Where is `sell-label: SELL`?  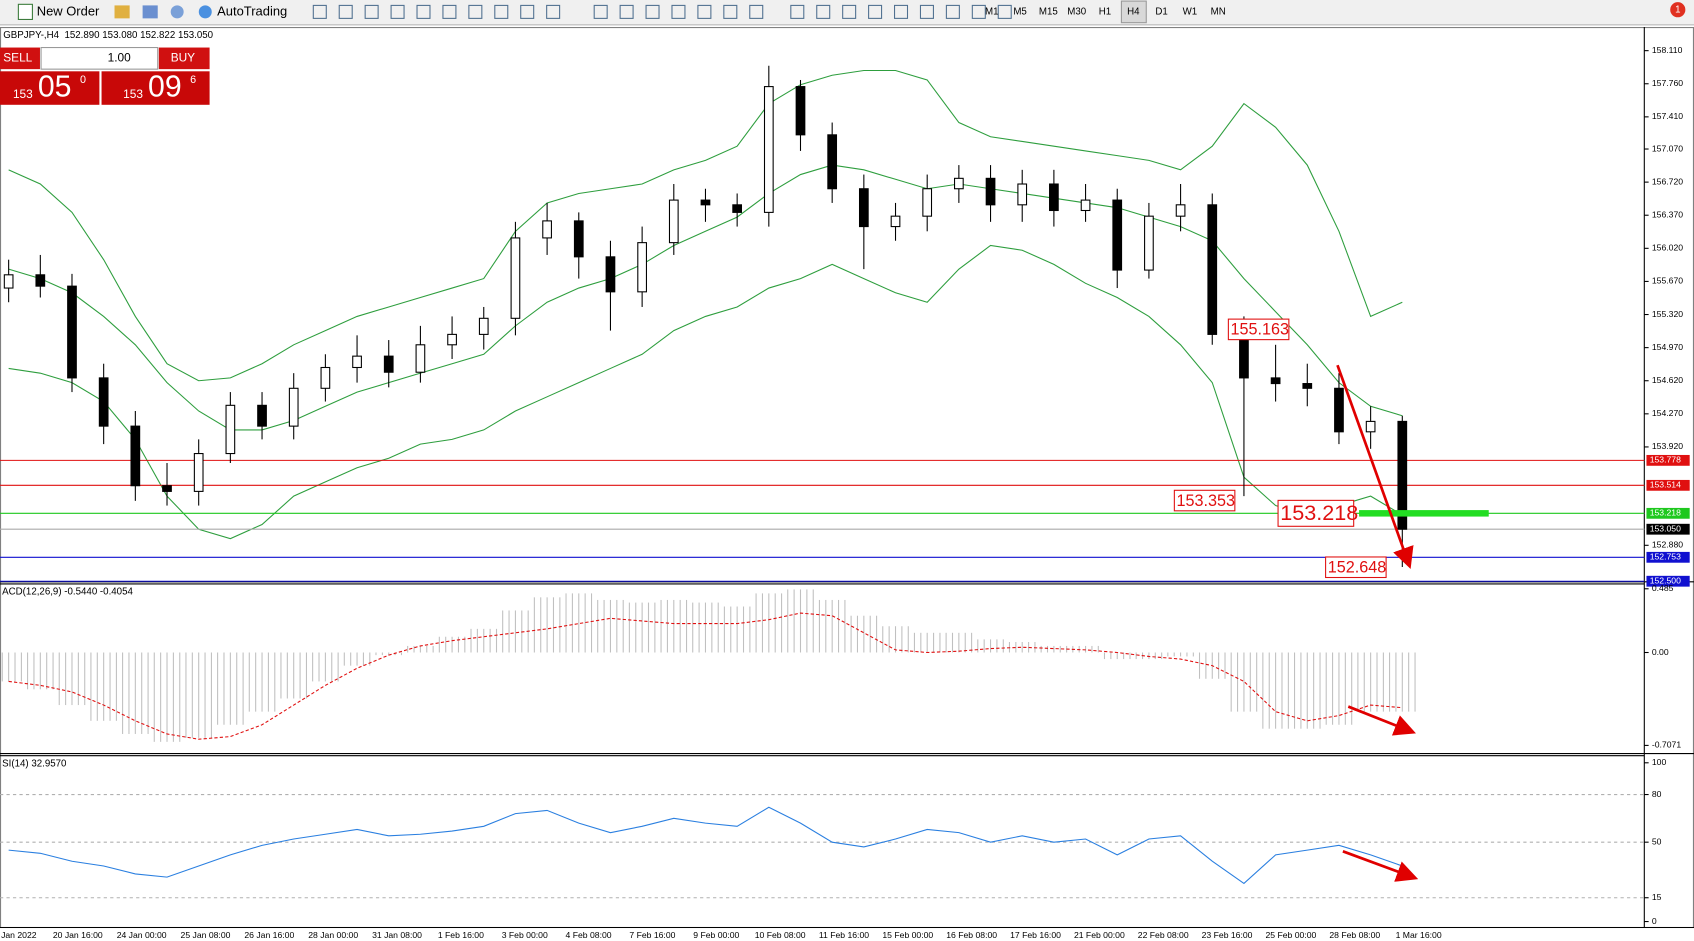 sell-label: SELL is located at coordinates (17, 57).